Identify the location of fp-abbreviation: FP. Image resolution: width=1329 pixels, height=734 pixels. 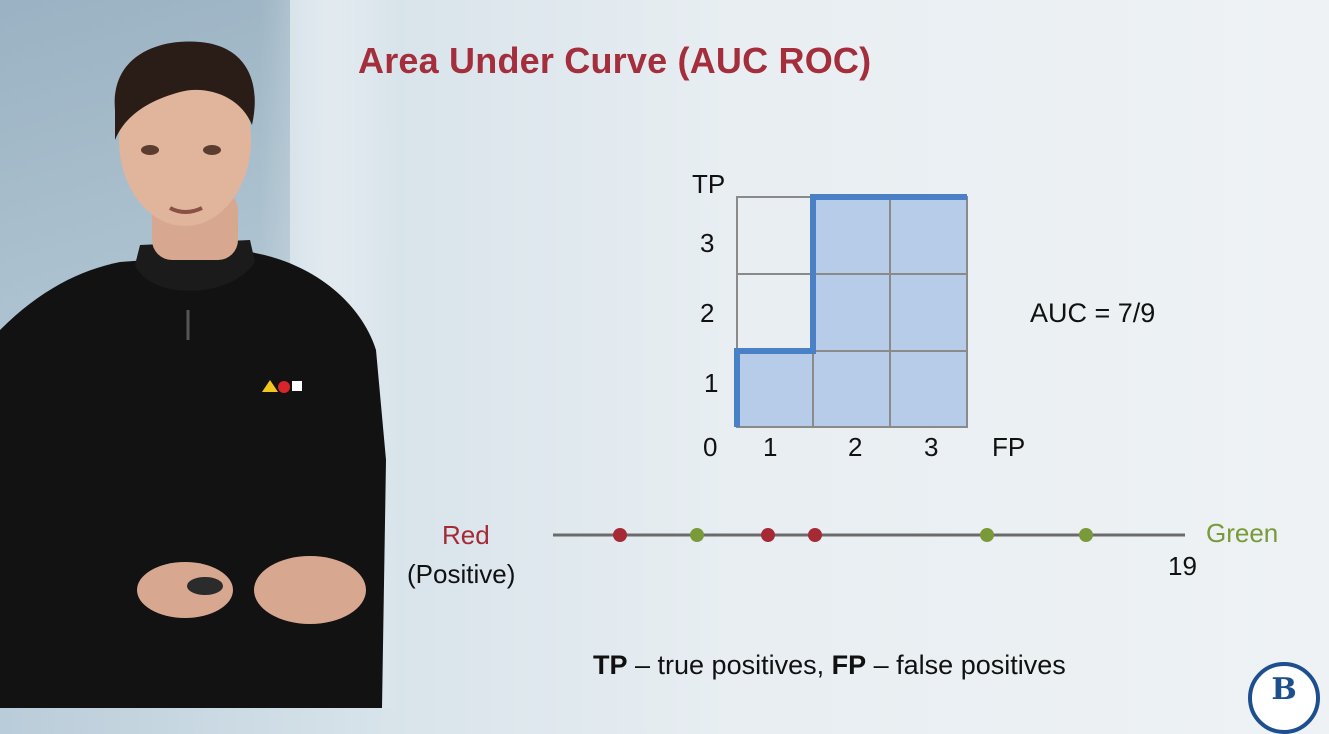
(849, 665).